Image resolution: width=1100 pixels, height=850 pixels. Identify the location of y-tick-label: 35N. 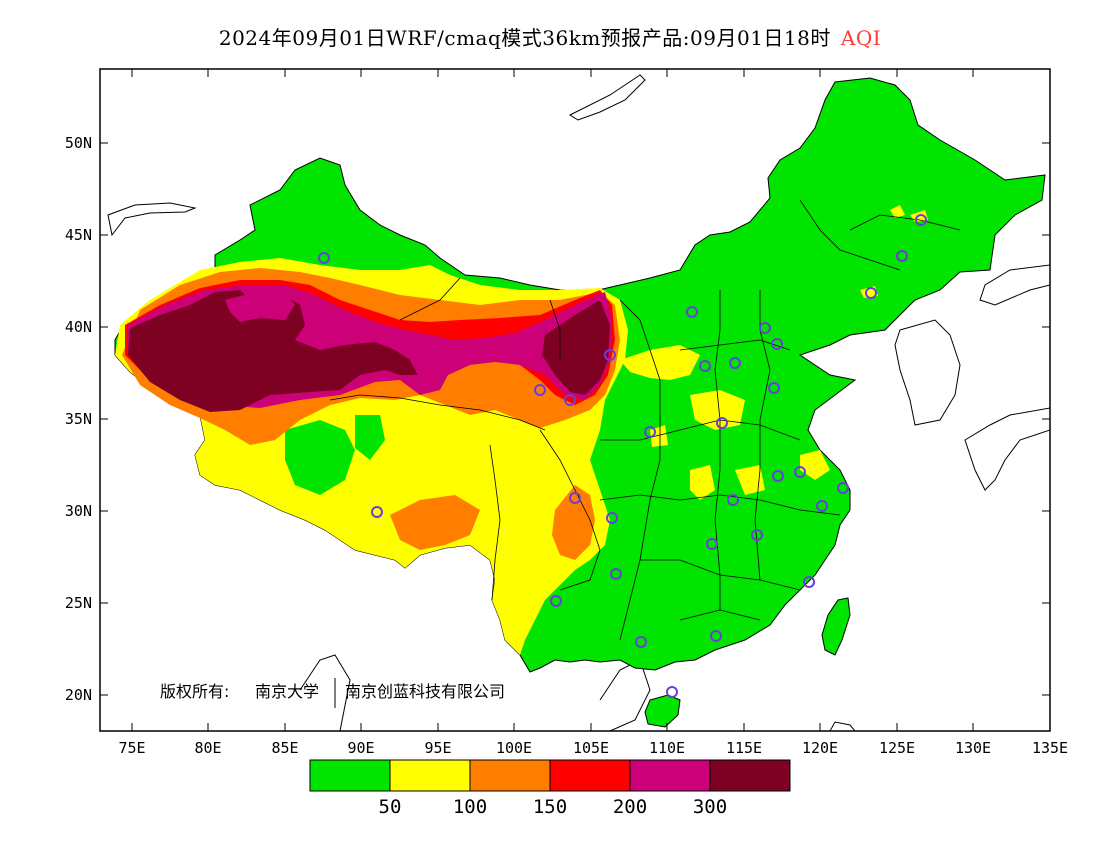
(78, 419).